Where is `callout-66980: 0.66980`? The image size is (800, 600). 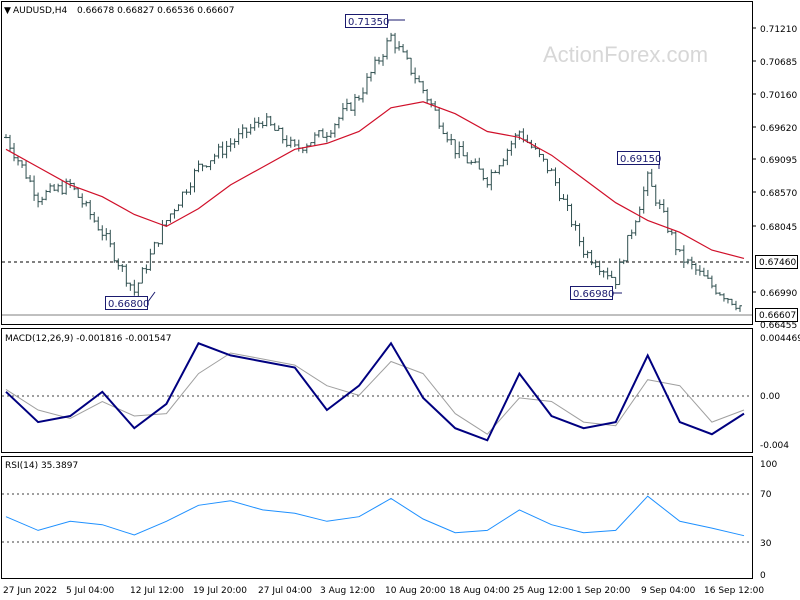
callout-66980: 0.66980 is located at coordinates (596, 293).